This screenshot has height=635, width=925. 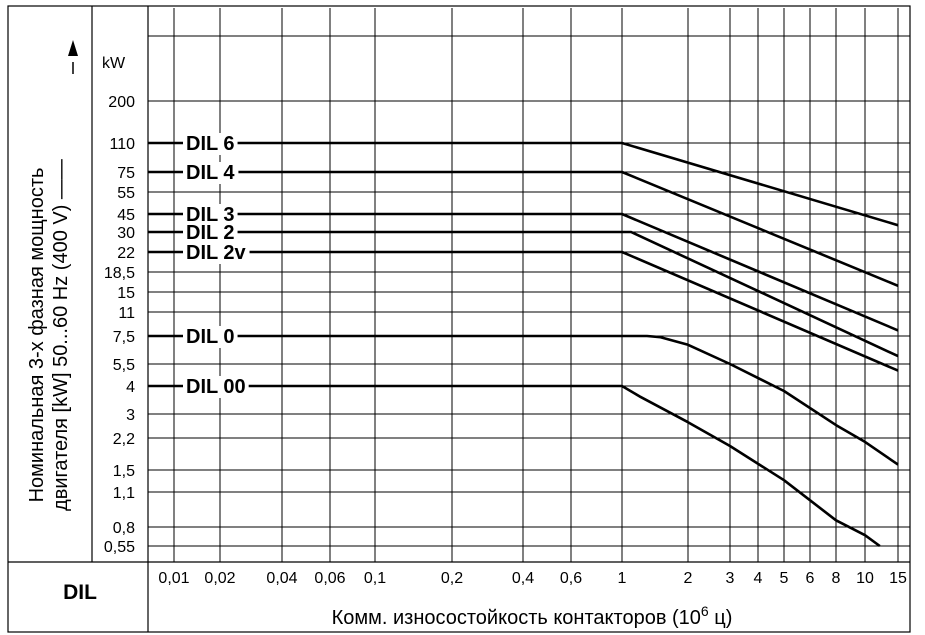 I want to click on y-tick-7,5: 7,5, so click(x=124, y=337).